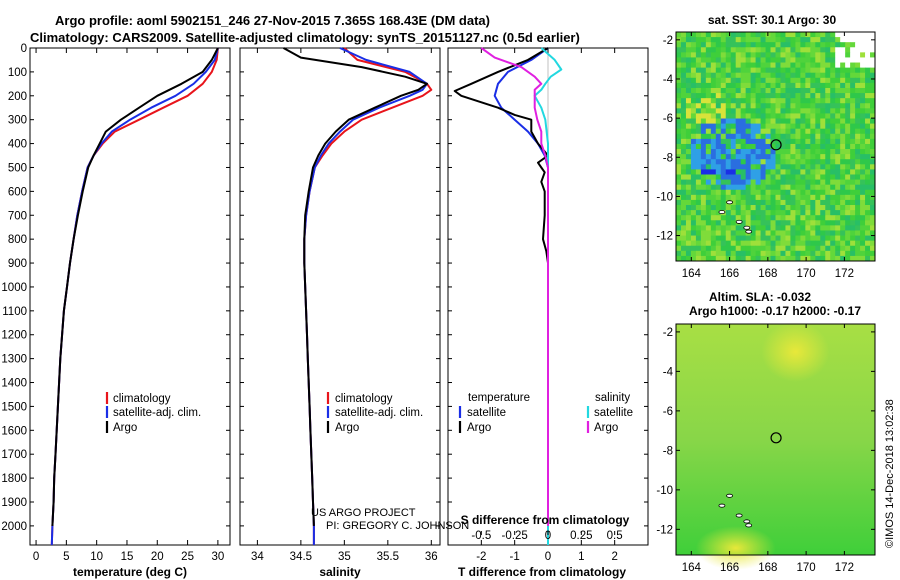 The width and height of the screenshot is (900, 580). I want to click on sst-map: 164 166 168 170 172-2-4-6-8-10-12, so click(766, 156).